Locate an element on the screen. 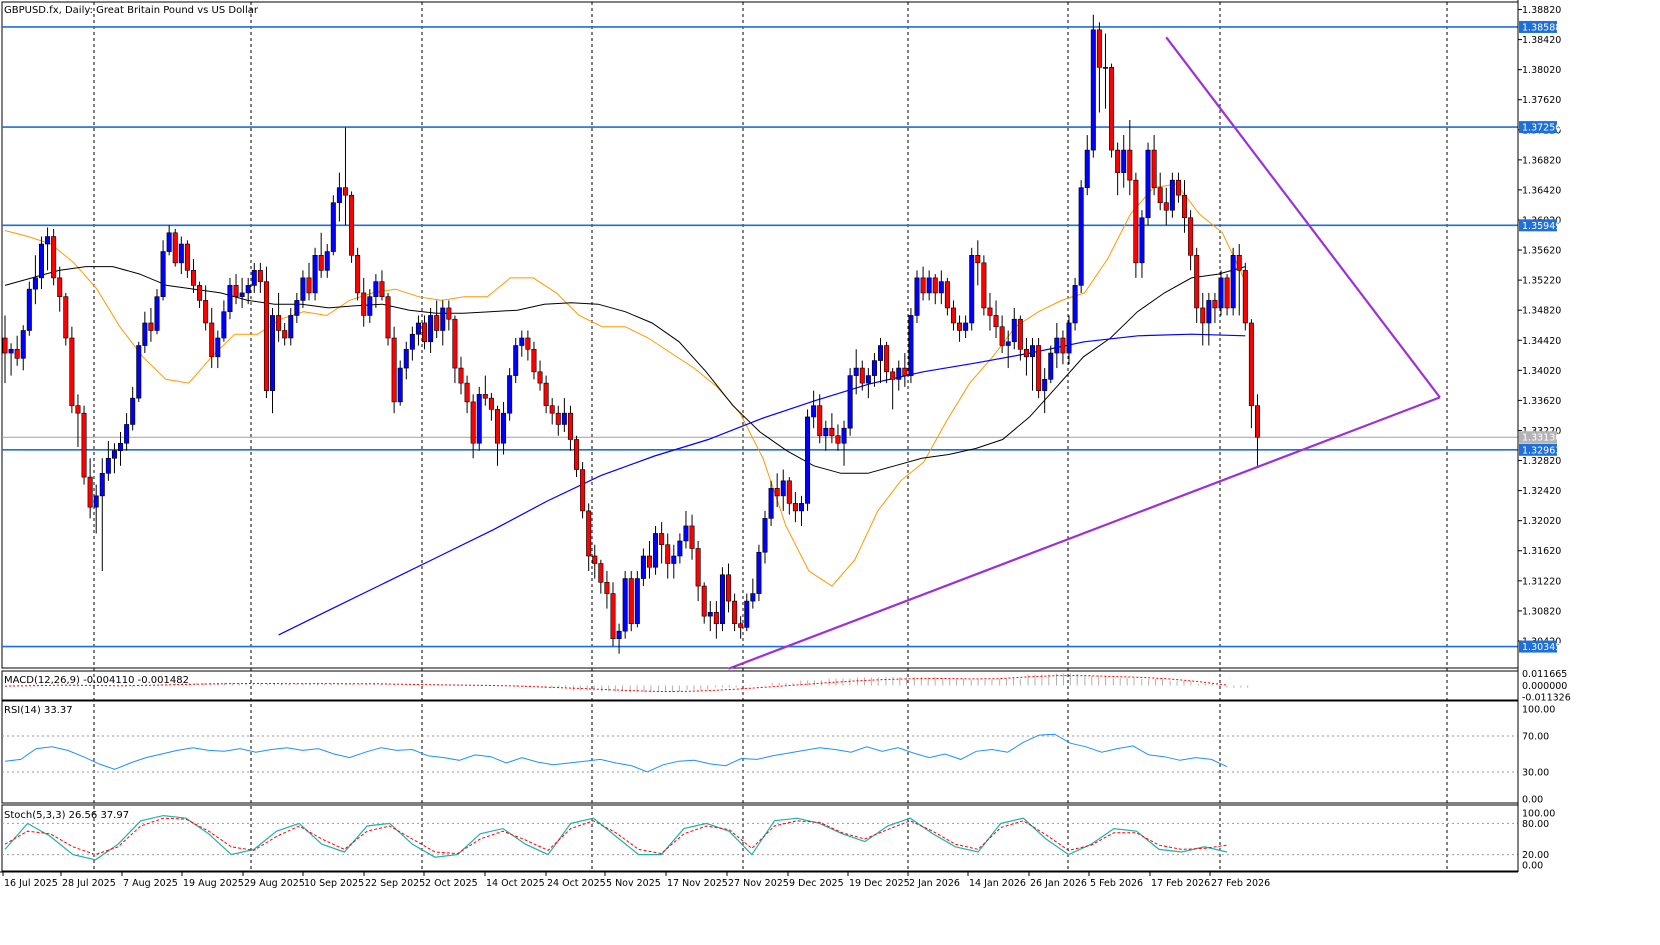 This screenshot has width=1660, height=945. macd-tick-label: 0.000000 is located at coordinates (1544, 686).